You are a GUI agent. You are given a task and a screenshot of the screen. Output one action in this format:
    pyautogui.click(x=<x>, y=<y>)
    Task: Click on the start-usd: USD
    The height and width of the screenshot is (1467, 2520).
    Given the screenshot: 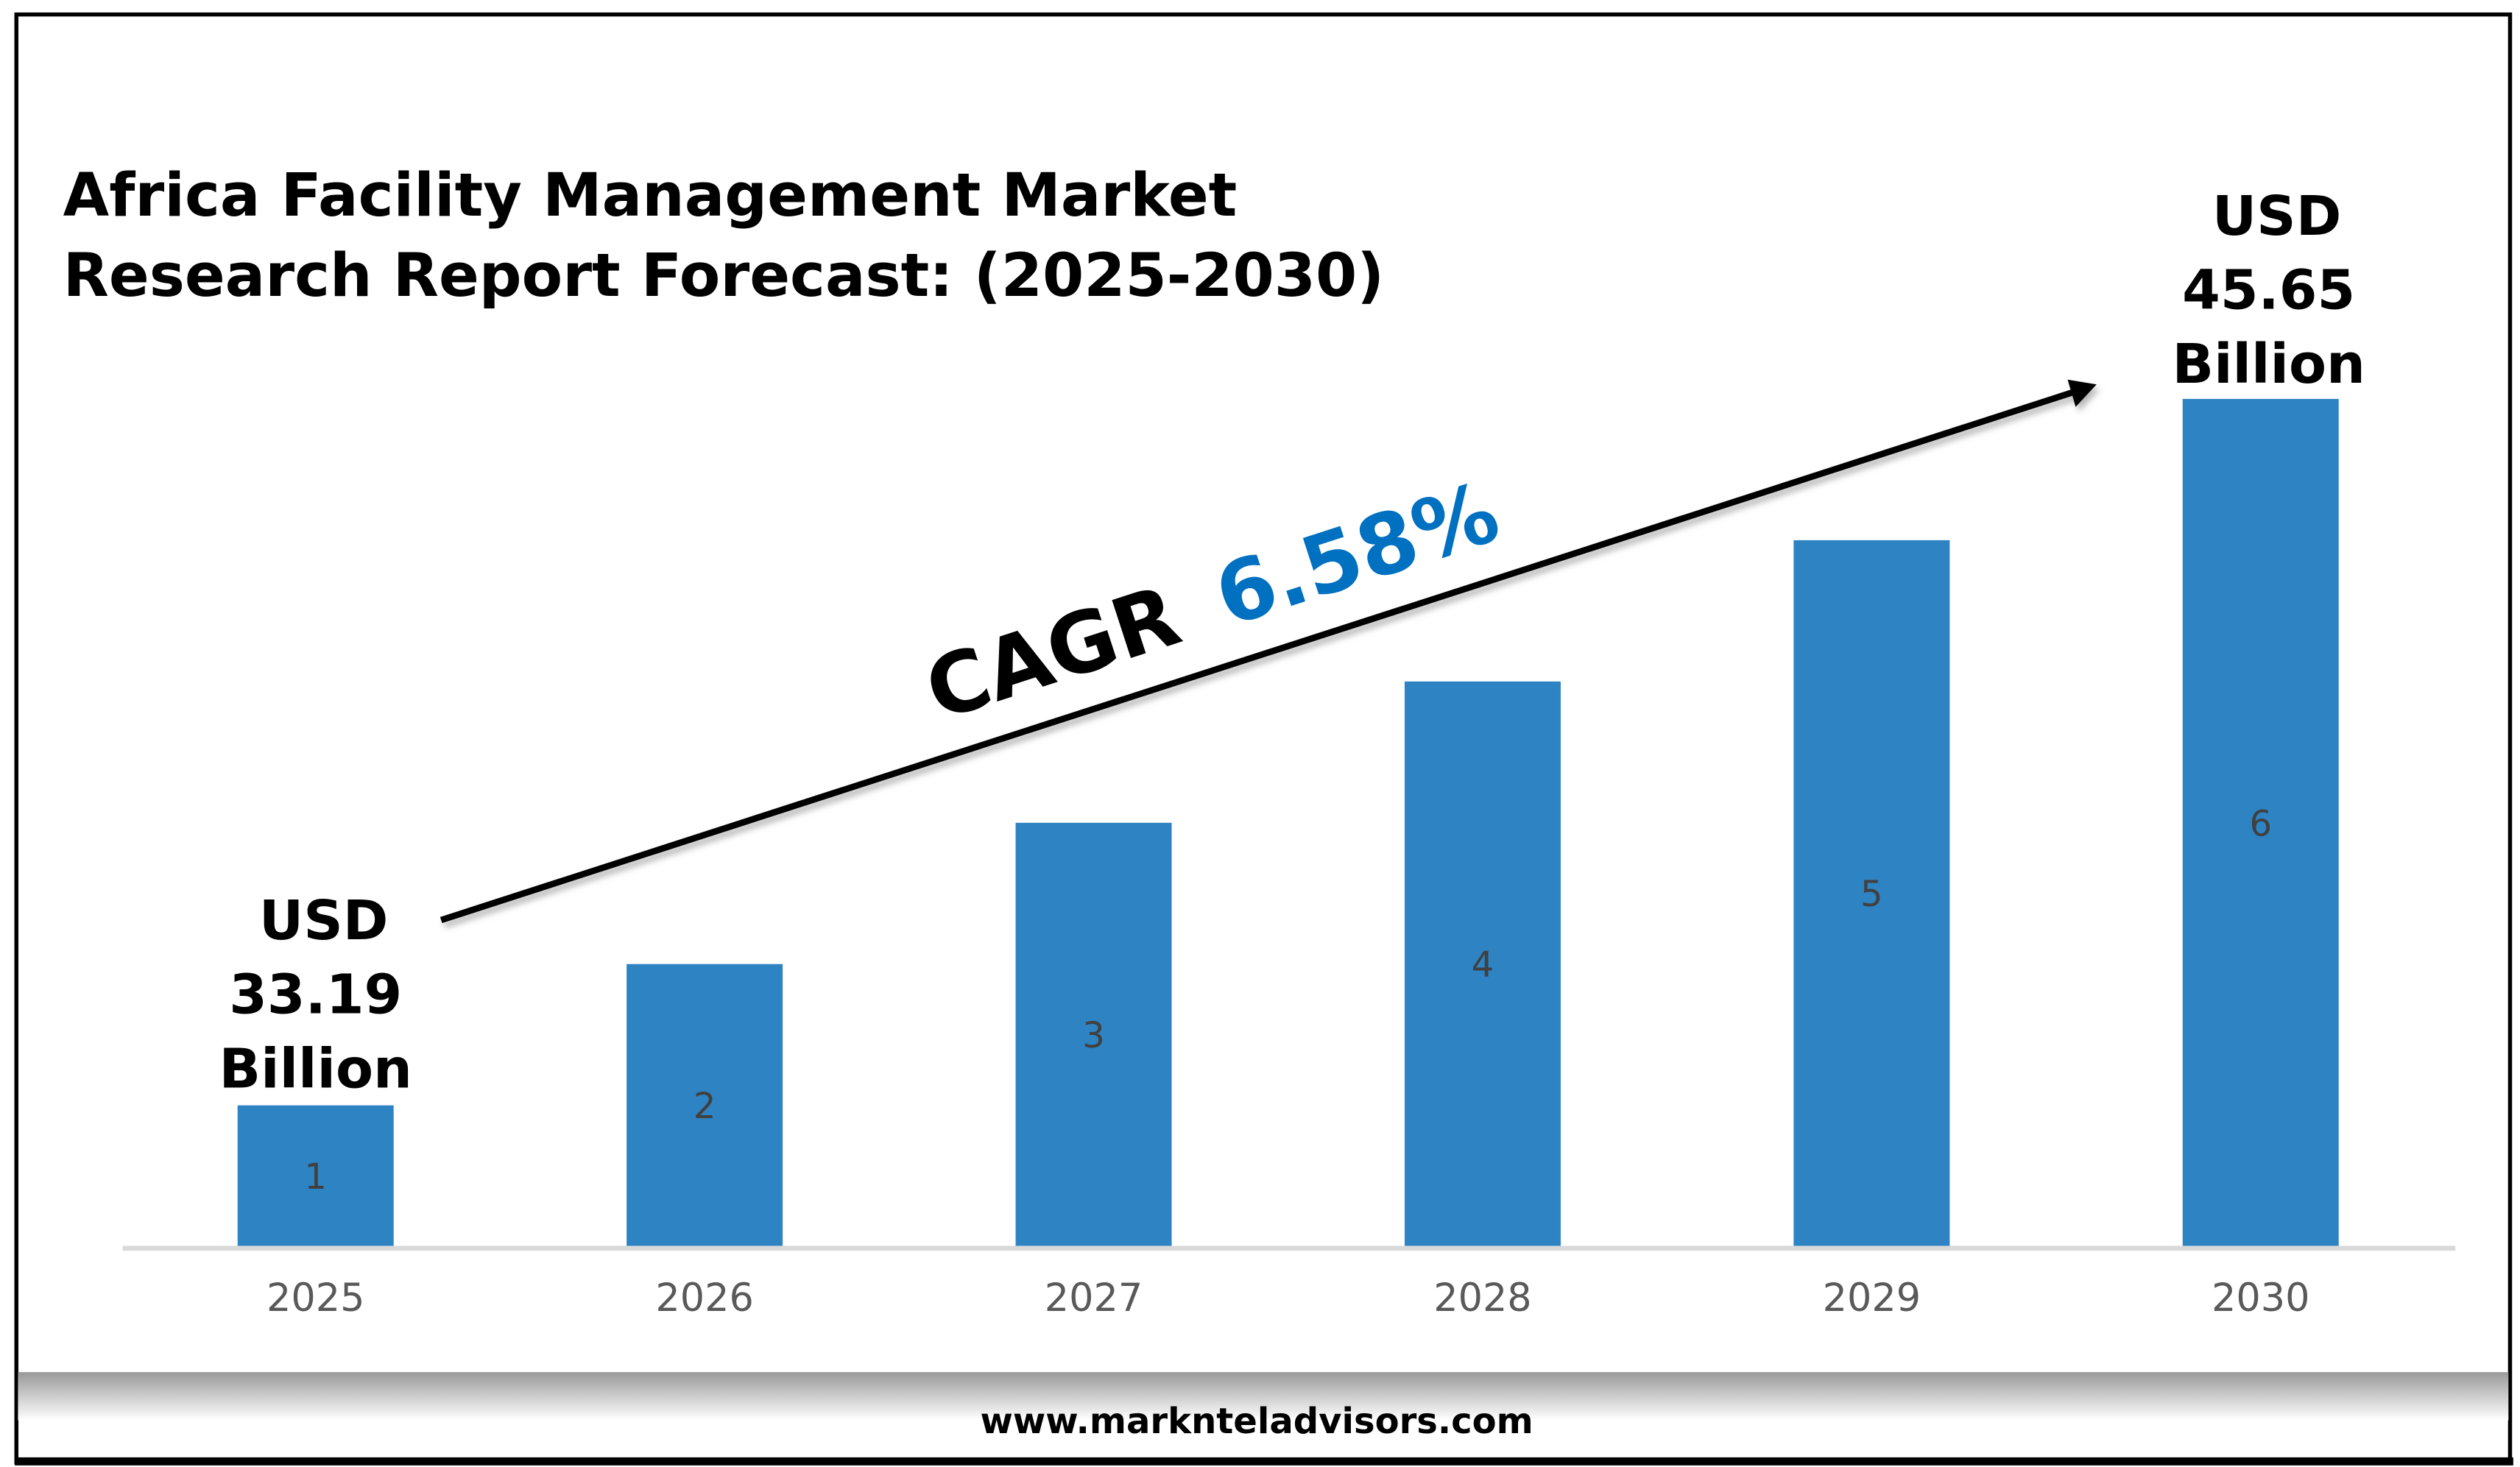 What is the action you would take?
    pyautogui.click(x=324, y=920)
    